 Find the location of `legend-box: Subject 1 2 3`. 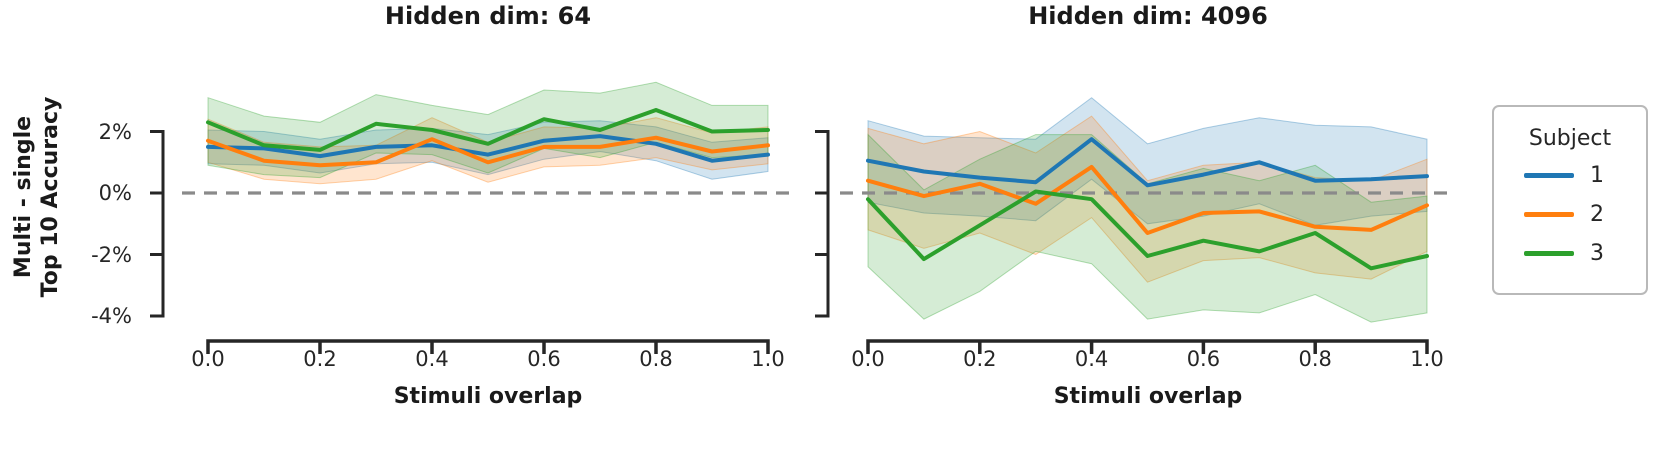

legend-box: Subject 1 2 3 is located at coordinates (1570, 200).